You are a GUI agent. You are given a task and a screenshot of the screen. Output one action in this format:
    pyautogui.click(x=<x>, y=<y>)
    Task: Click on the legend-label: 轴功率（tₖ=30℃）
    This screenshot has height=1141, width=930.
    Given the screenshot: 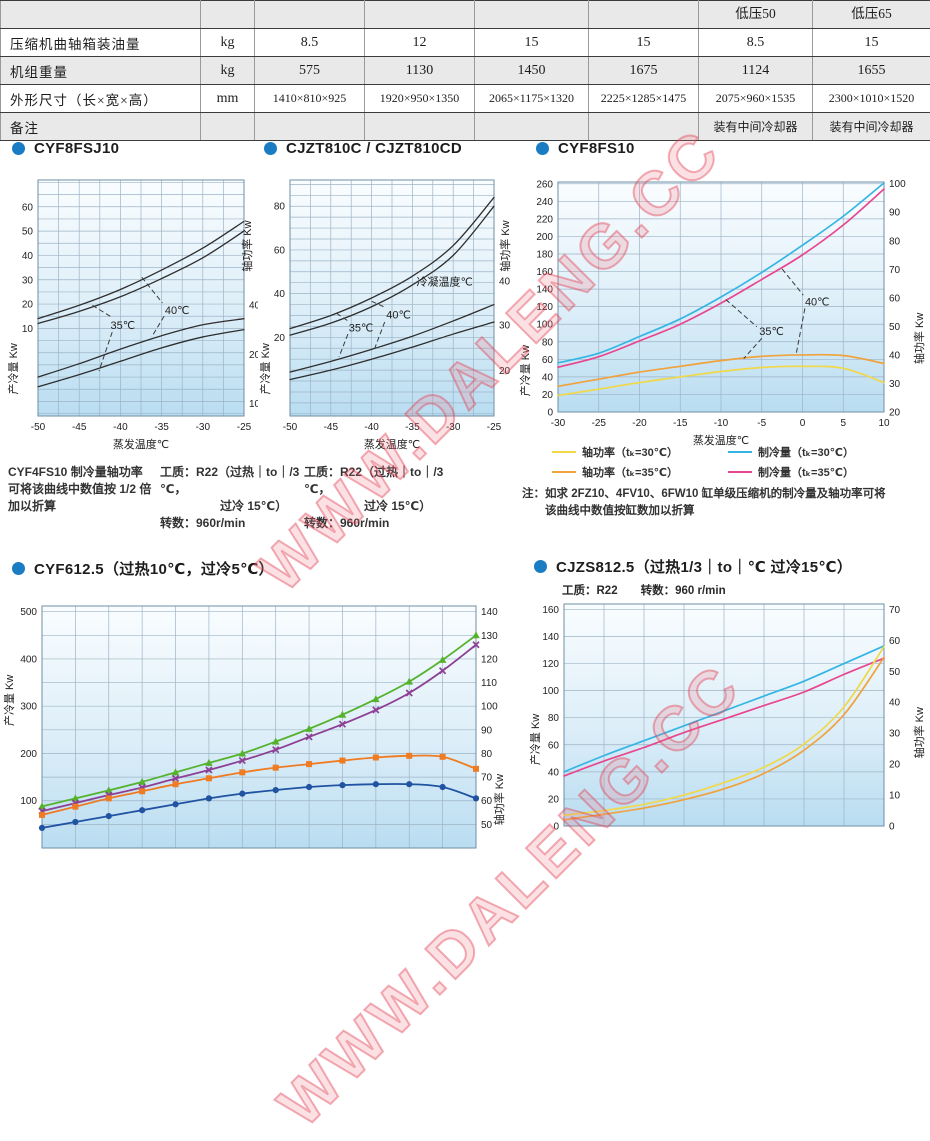 What is the action you would take?
    pyautogui.click(x=630, y=452)
    